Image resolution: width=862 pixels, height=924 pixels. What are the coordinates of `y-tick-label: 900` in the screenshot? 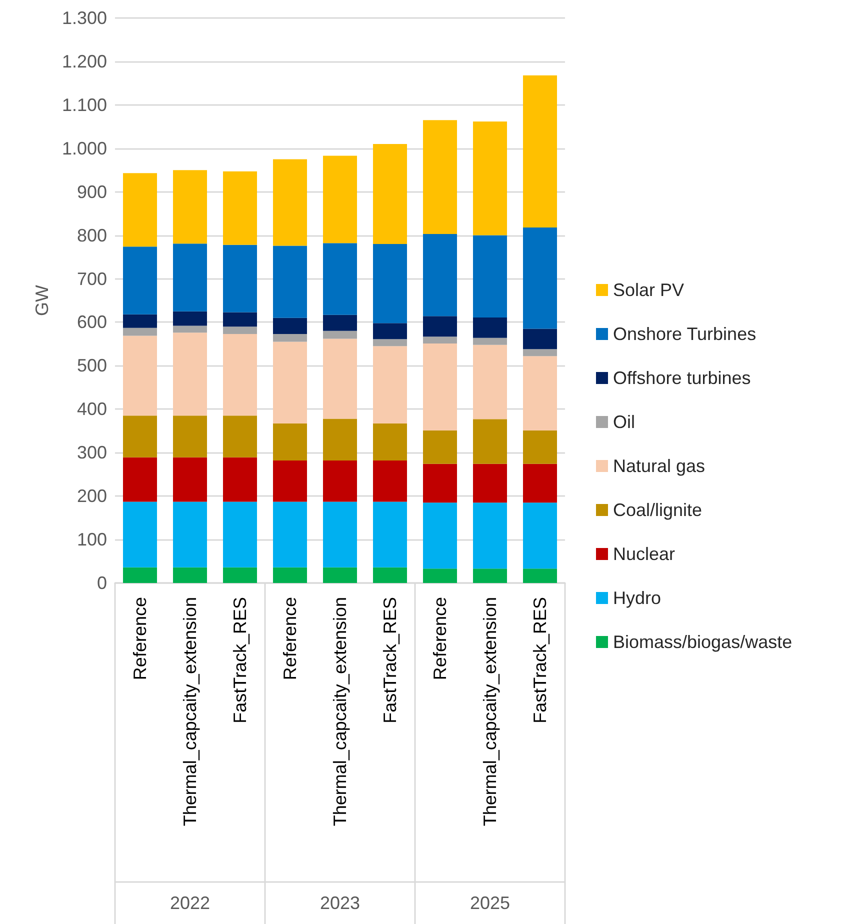 It's located at (91, 192).